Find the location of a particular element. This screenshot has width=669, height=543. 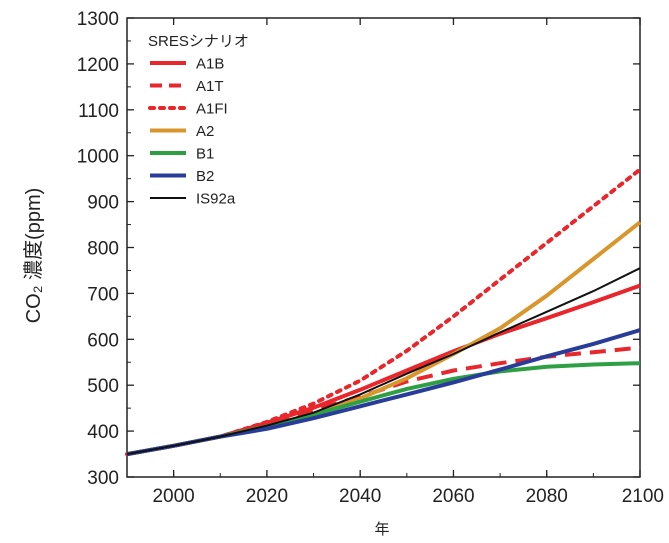

legend-title: SRESシナリオ is located at coordinates (198, 41).